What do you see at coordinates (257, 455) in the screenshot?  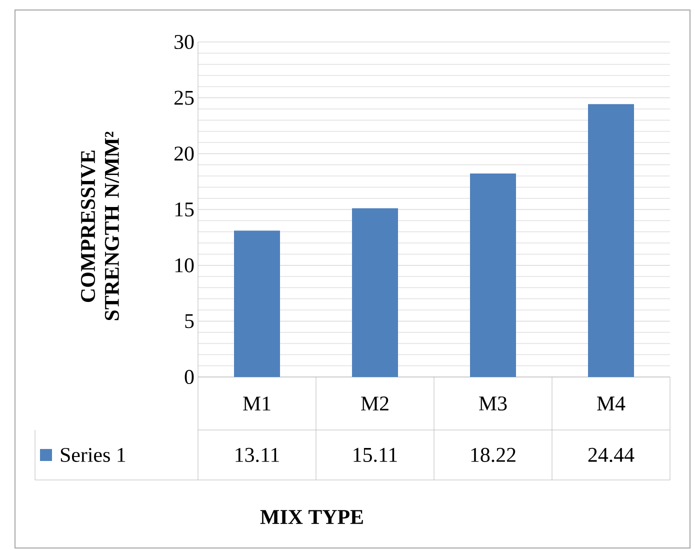 I see `data-label: 13.11` at bounding box center [257, 455].